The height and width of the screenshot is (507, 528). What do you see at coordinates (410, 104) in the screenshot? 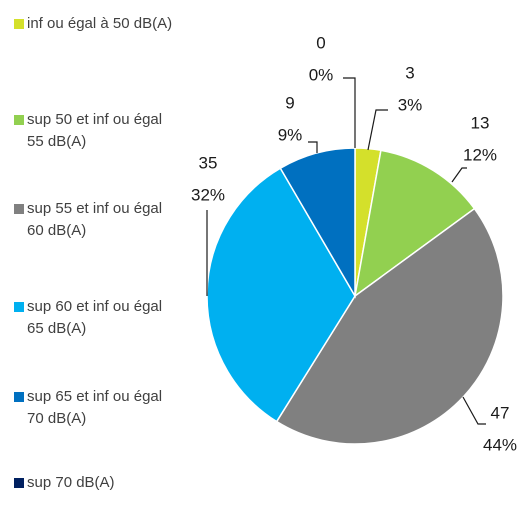
I see `percent-label: 3%` at bounding box center [410, 104].